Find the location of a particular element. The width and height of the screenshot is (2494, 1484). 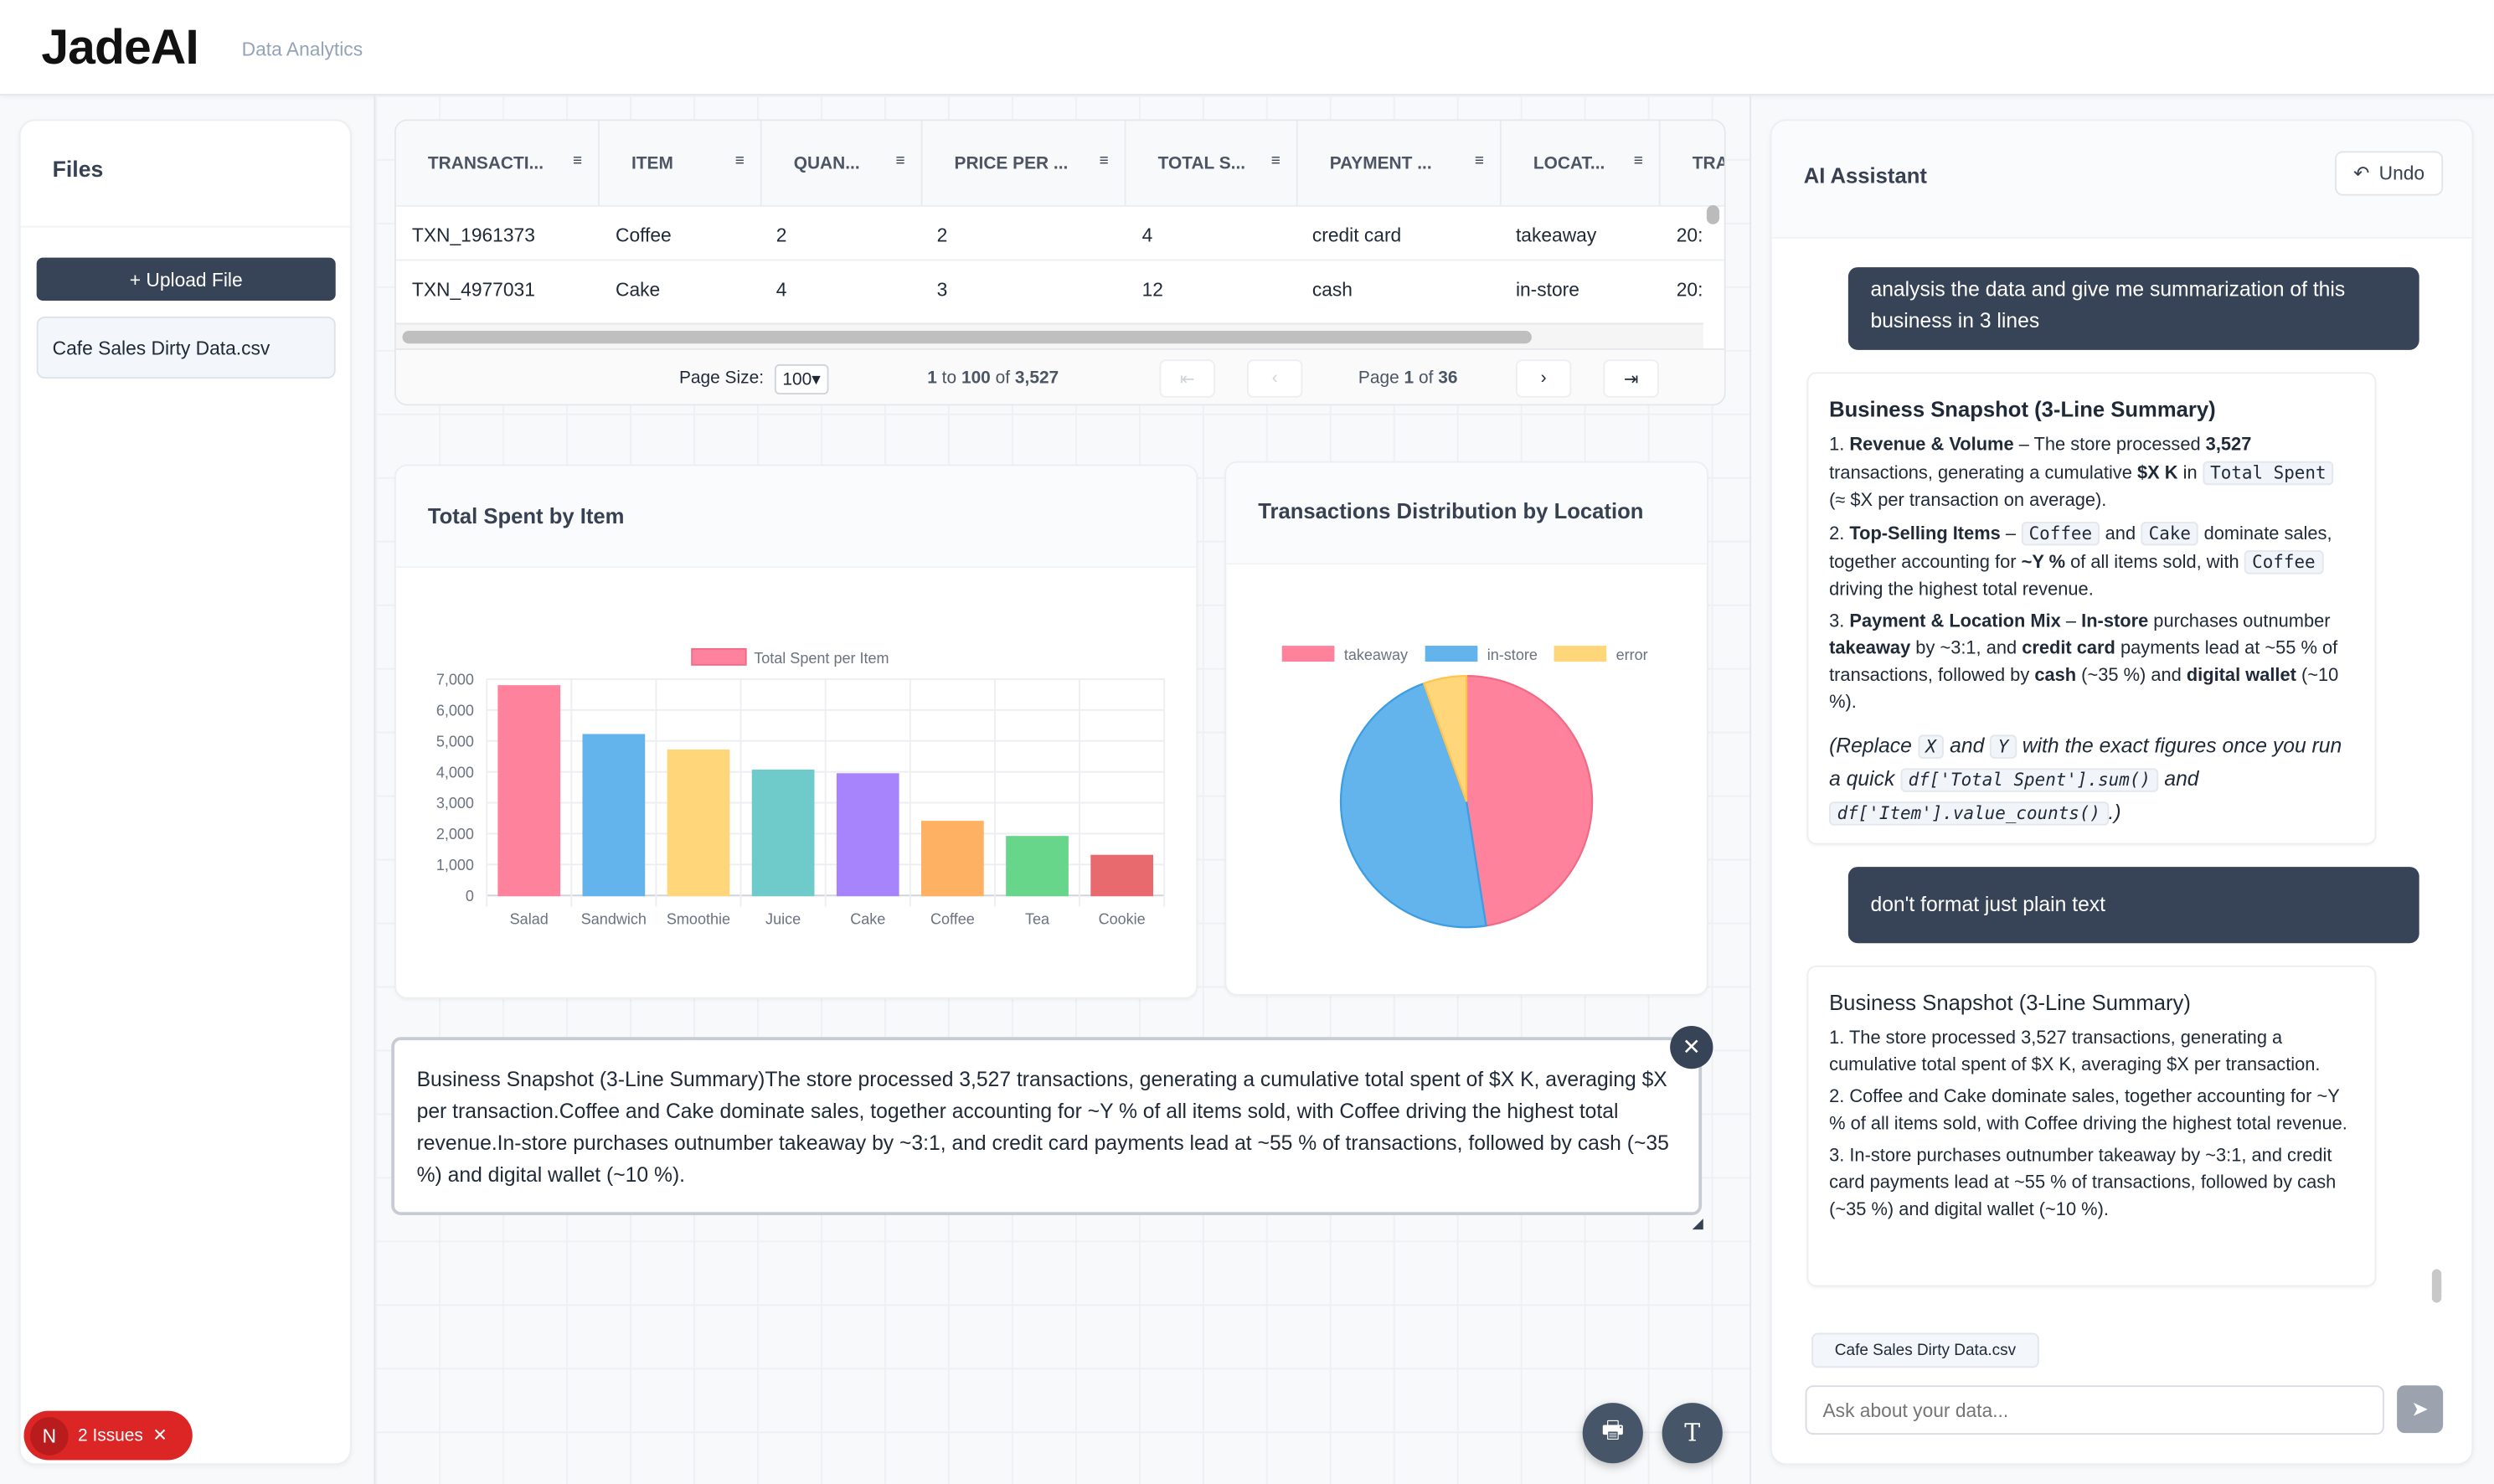

table-cell: credit card is located at coordinates (1356, 236).